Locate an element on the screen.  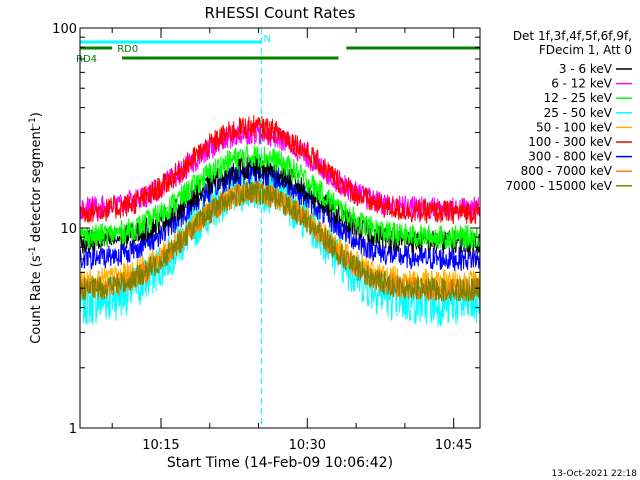
y-axis-label-main: Count Rate (s is located at coordinates (36, 299).